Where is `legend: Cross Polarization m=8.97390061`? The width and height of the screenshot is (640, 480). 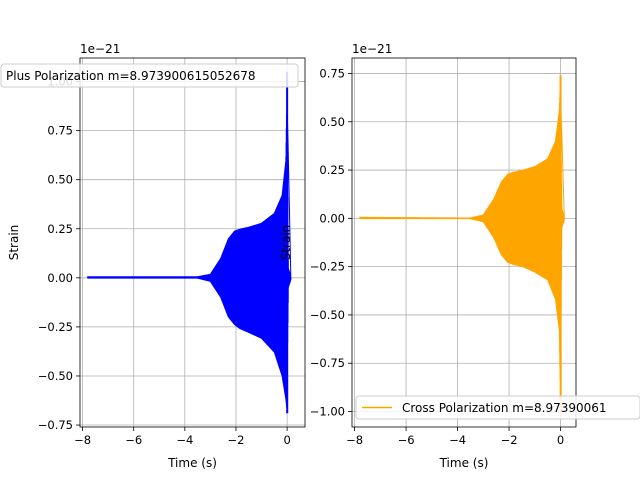 legend: Cross Polarization m=8.97390061 is located at coordinates (497, 407).